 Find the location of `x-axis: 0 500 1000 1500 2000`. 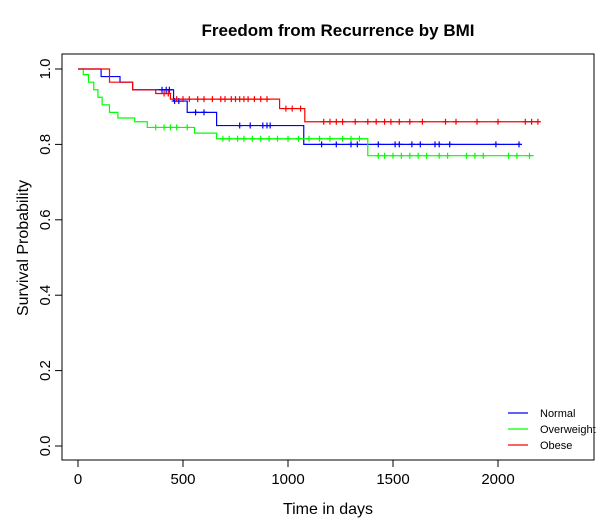

x-axis: 0 500 1000 1500 2000 is located at coordinates (294, 473).